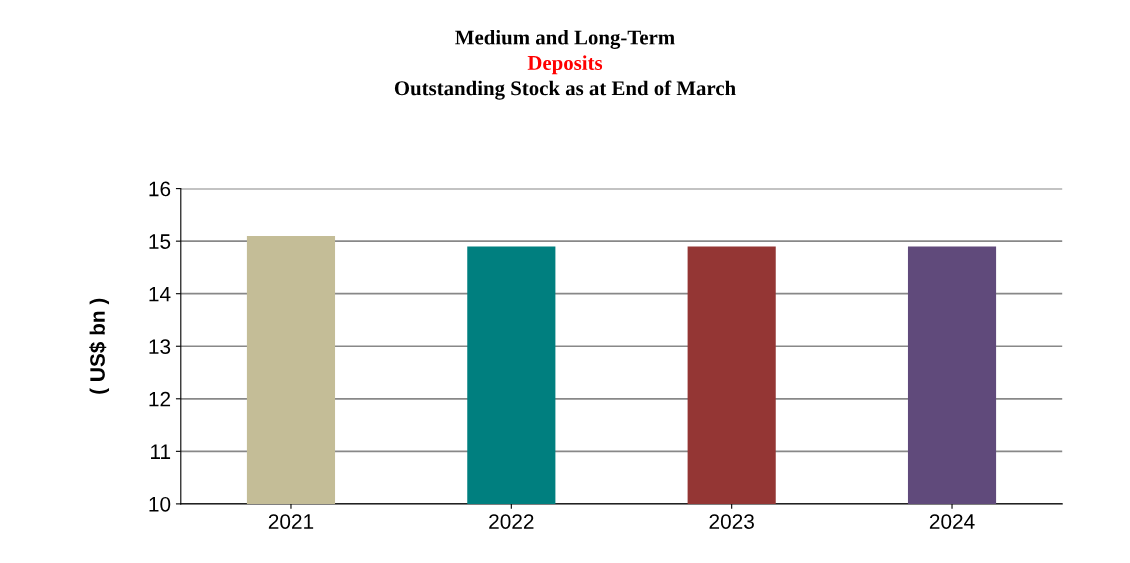 The height and width of the screenshot is (563, 1130). Describe the element at coordinates (160, 189) in the screenshot. I see `y-tick-label: 16` at that location.